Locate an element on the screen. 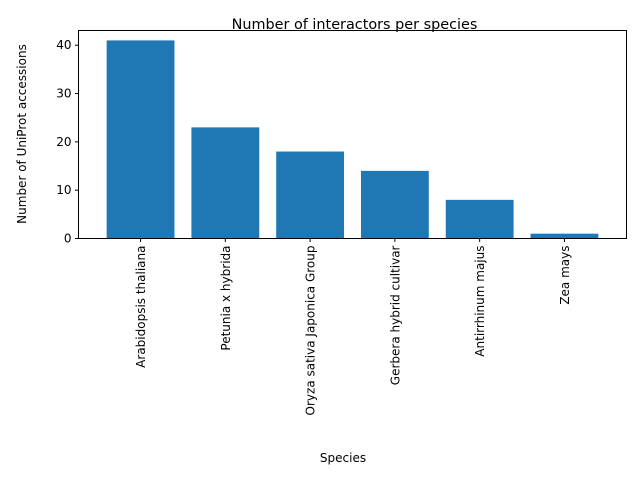  y-tick-label-1: 10 is located at coordinates (63, 190).